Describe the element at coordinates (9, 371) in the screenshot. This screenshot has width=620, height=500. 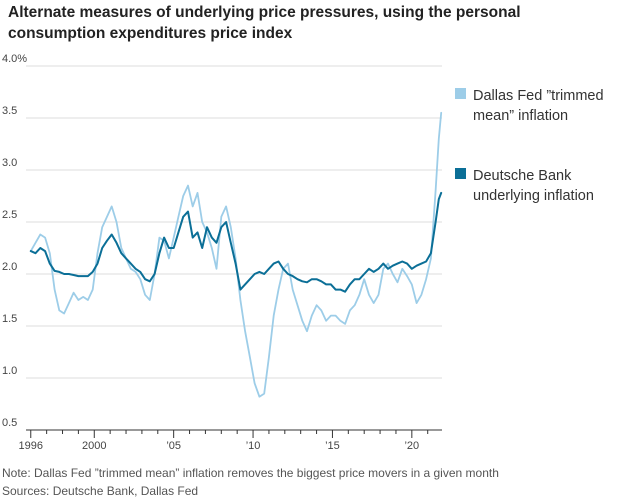
I see `y-tick-label: 1.0` at that location.